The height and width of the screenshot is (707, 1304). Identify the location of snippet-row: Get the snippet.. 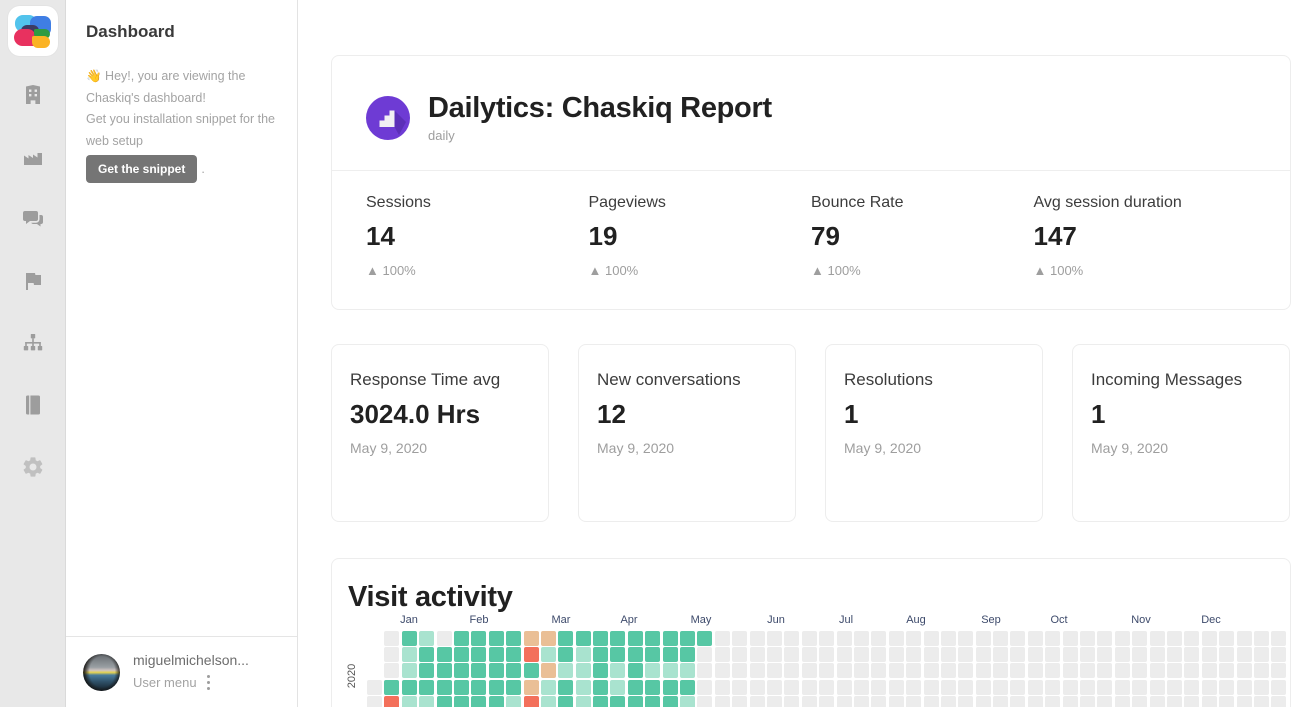
(182, 169).